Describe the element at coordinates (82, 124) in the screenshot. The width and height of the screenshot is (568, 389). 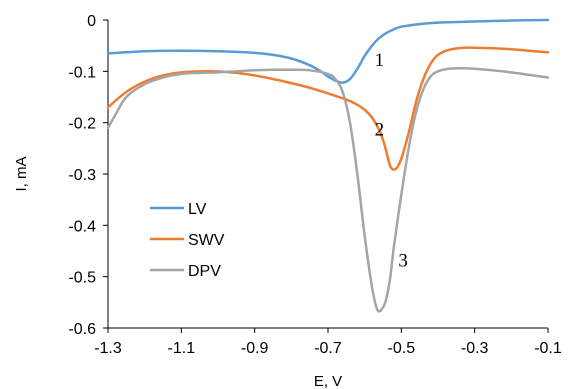
I see `y-tick-label: -0.2` at that location.